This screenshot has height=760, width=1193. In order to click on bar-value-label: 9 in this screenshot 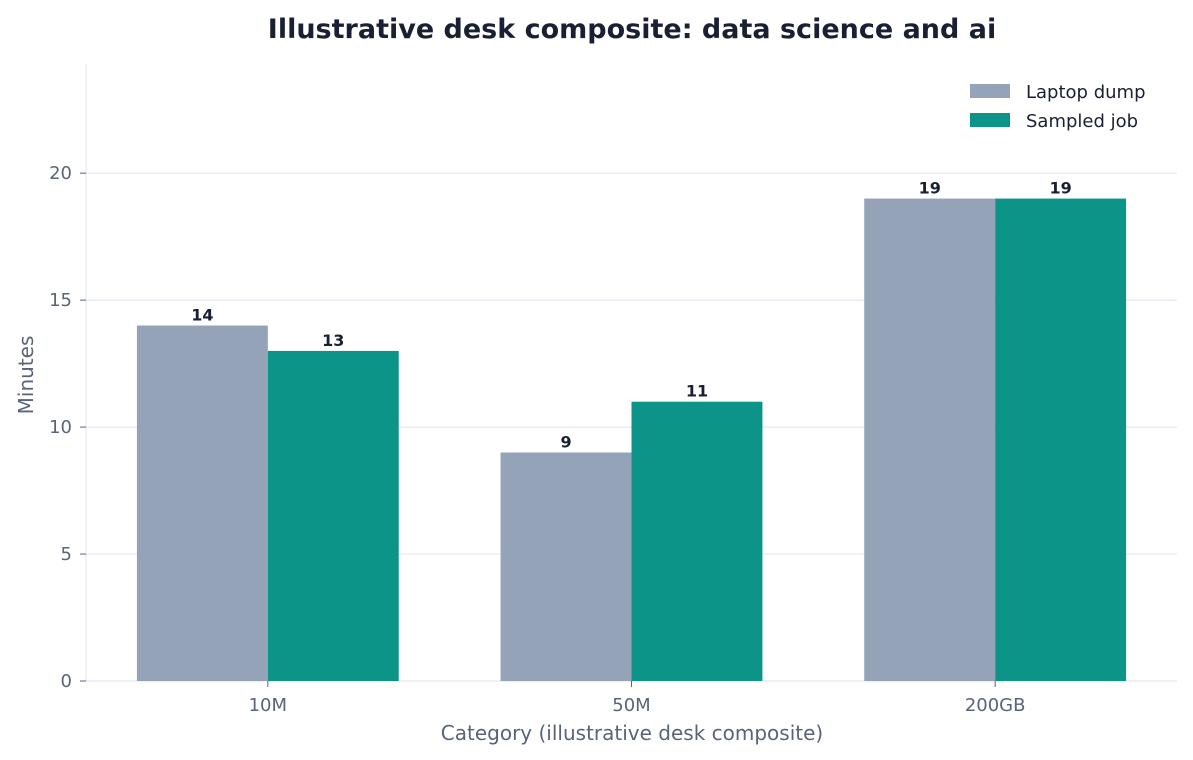, I will do `click(565, 441)`.